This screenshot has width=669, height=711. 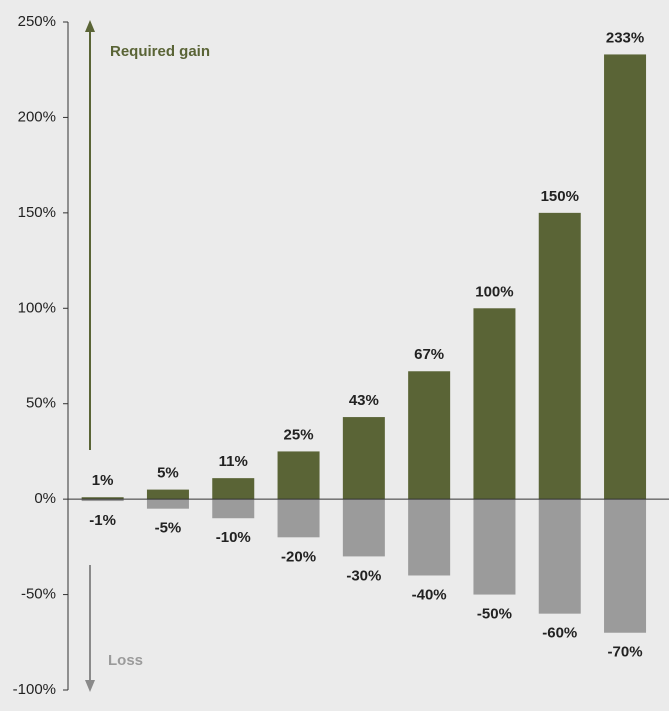 What do you see at coordinates (160, 51) in the screenshot?
I see `gain-annotation: Required gain` at bounding box center [160, 51].